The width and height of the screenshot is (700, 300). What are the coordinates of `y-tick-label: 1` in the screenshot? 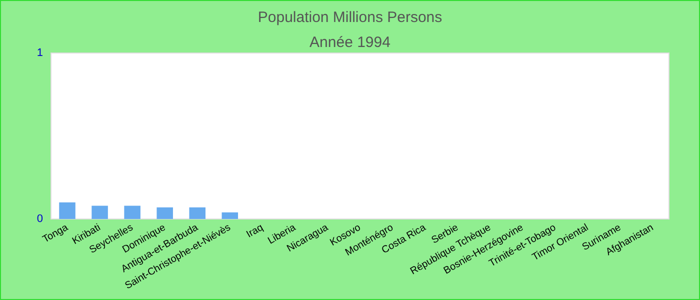 It's located at (39, 53).